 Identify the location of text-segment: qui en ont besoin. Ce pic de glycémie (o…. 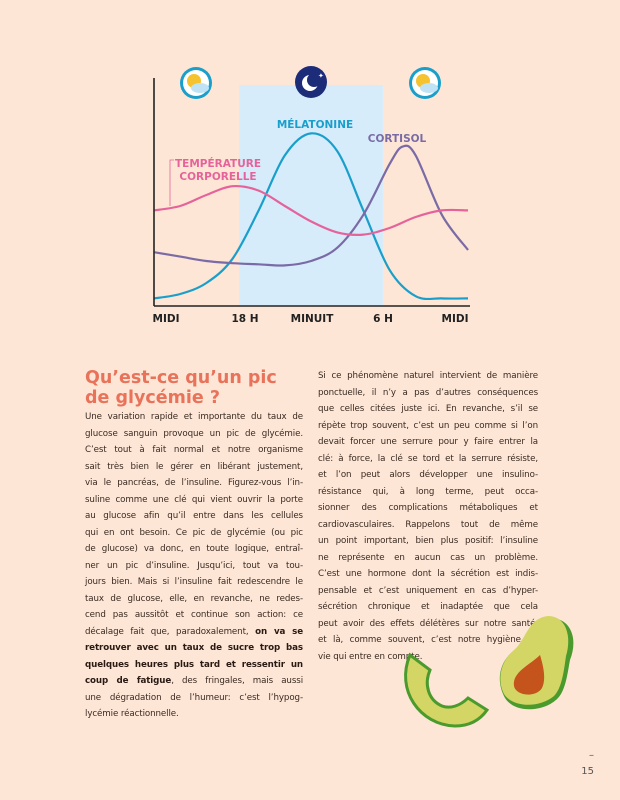
(194, 532).